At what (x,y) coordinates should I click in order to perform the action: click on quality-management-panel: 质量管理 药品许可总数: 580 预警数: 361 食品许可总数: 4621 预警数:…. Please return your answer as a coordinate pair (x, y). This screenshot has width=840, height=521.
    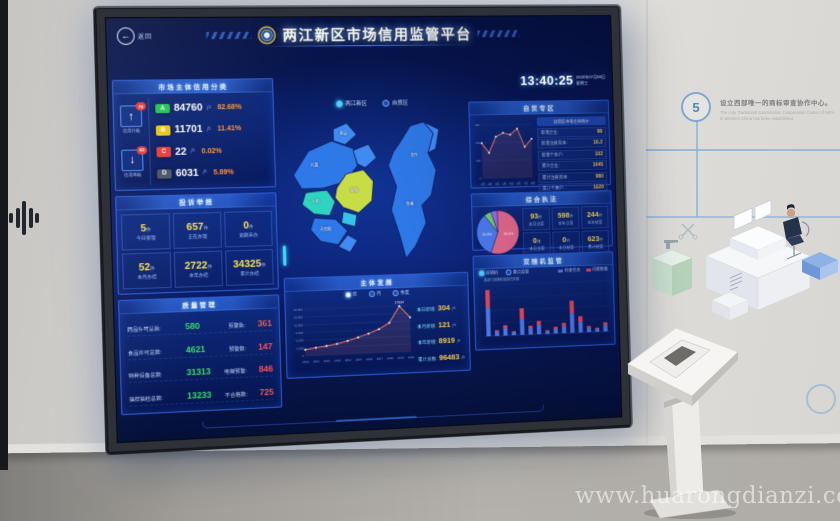
    Looking at the image, I should click on (200, 355).